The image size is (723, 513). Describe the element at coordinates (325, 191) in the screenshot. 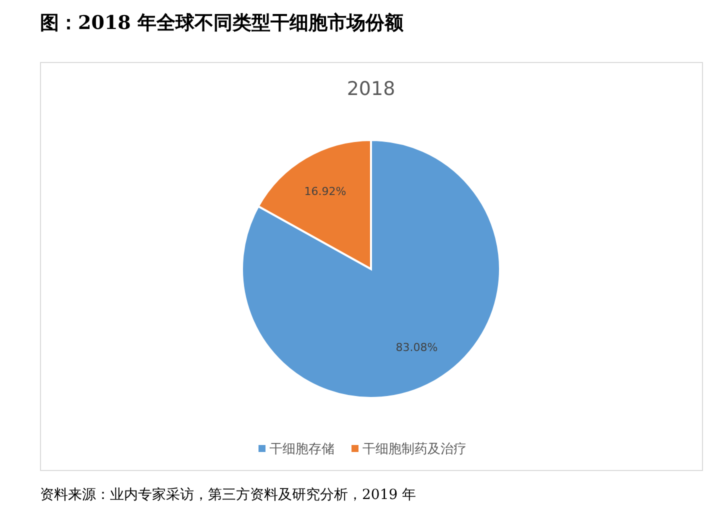

I see `data-label: 16.92%` at that location.